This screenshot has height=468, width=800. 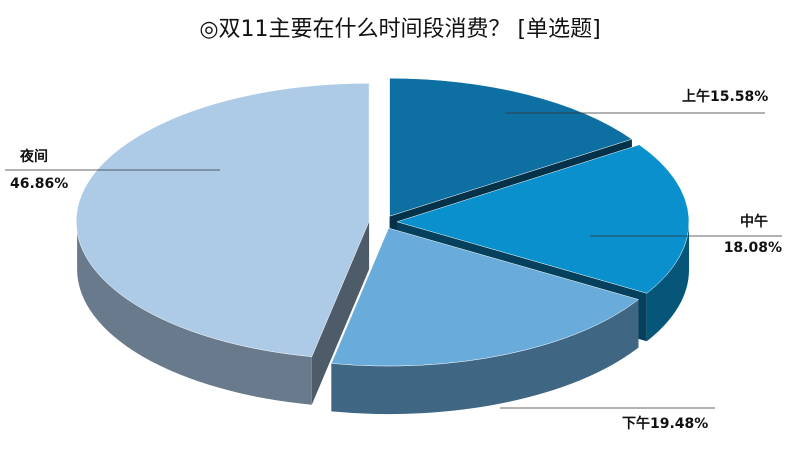 What do you see at coordinates (340, 313) in the screenshot?
I see `slice-side` at bounding box center [340, 313].